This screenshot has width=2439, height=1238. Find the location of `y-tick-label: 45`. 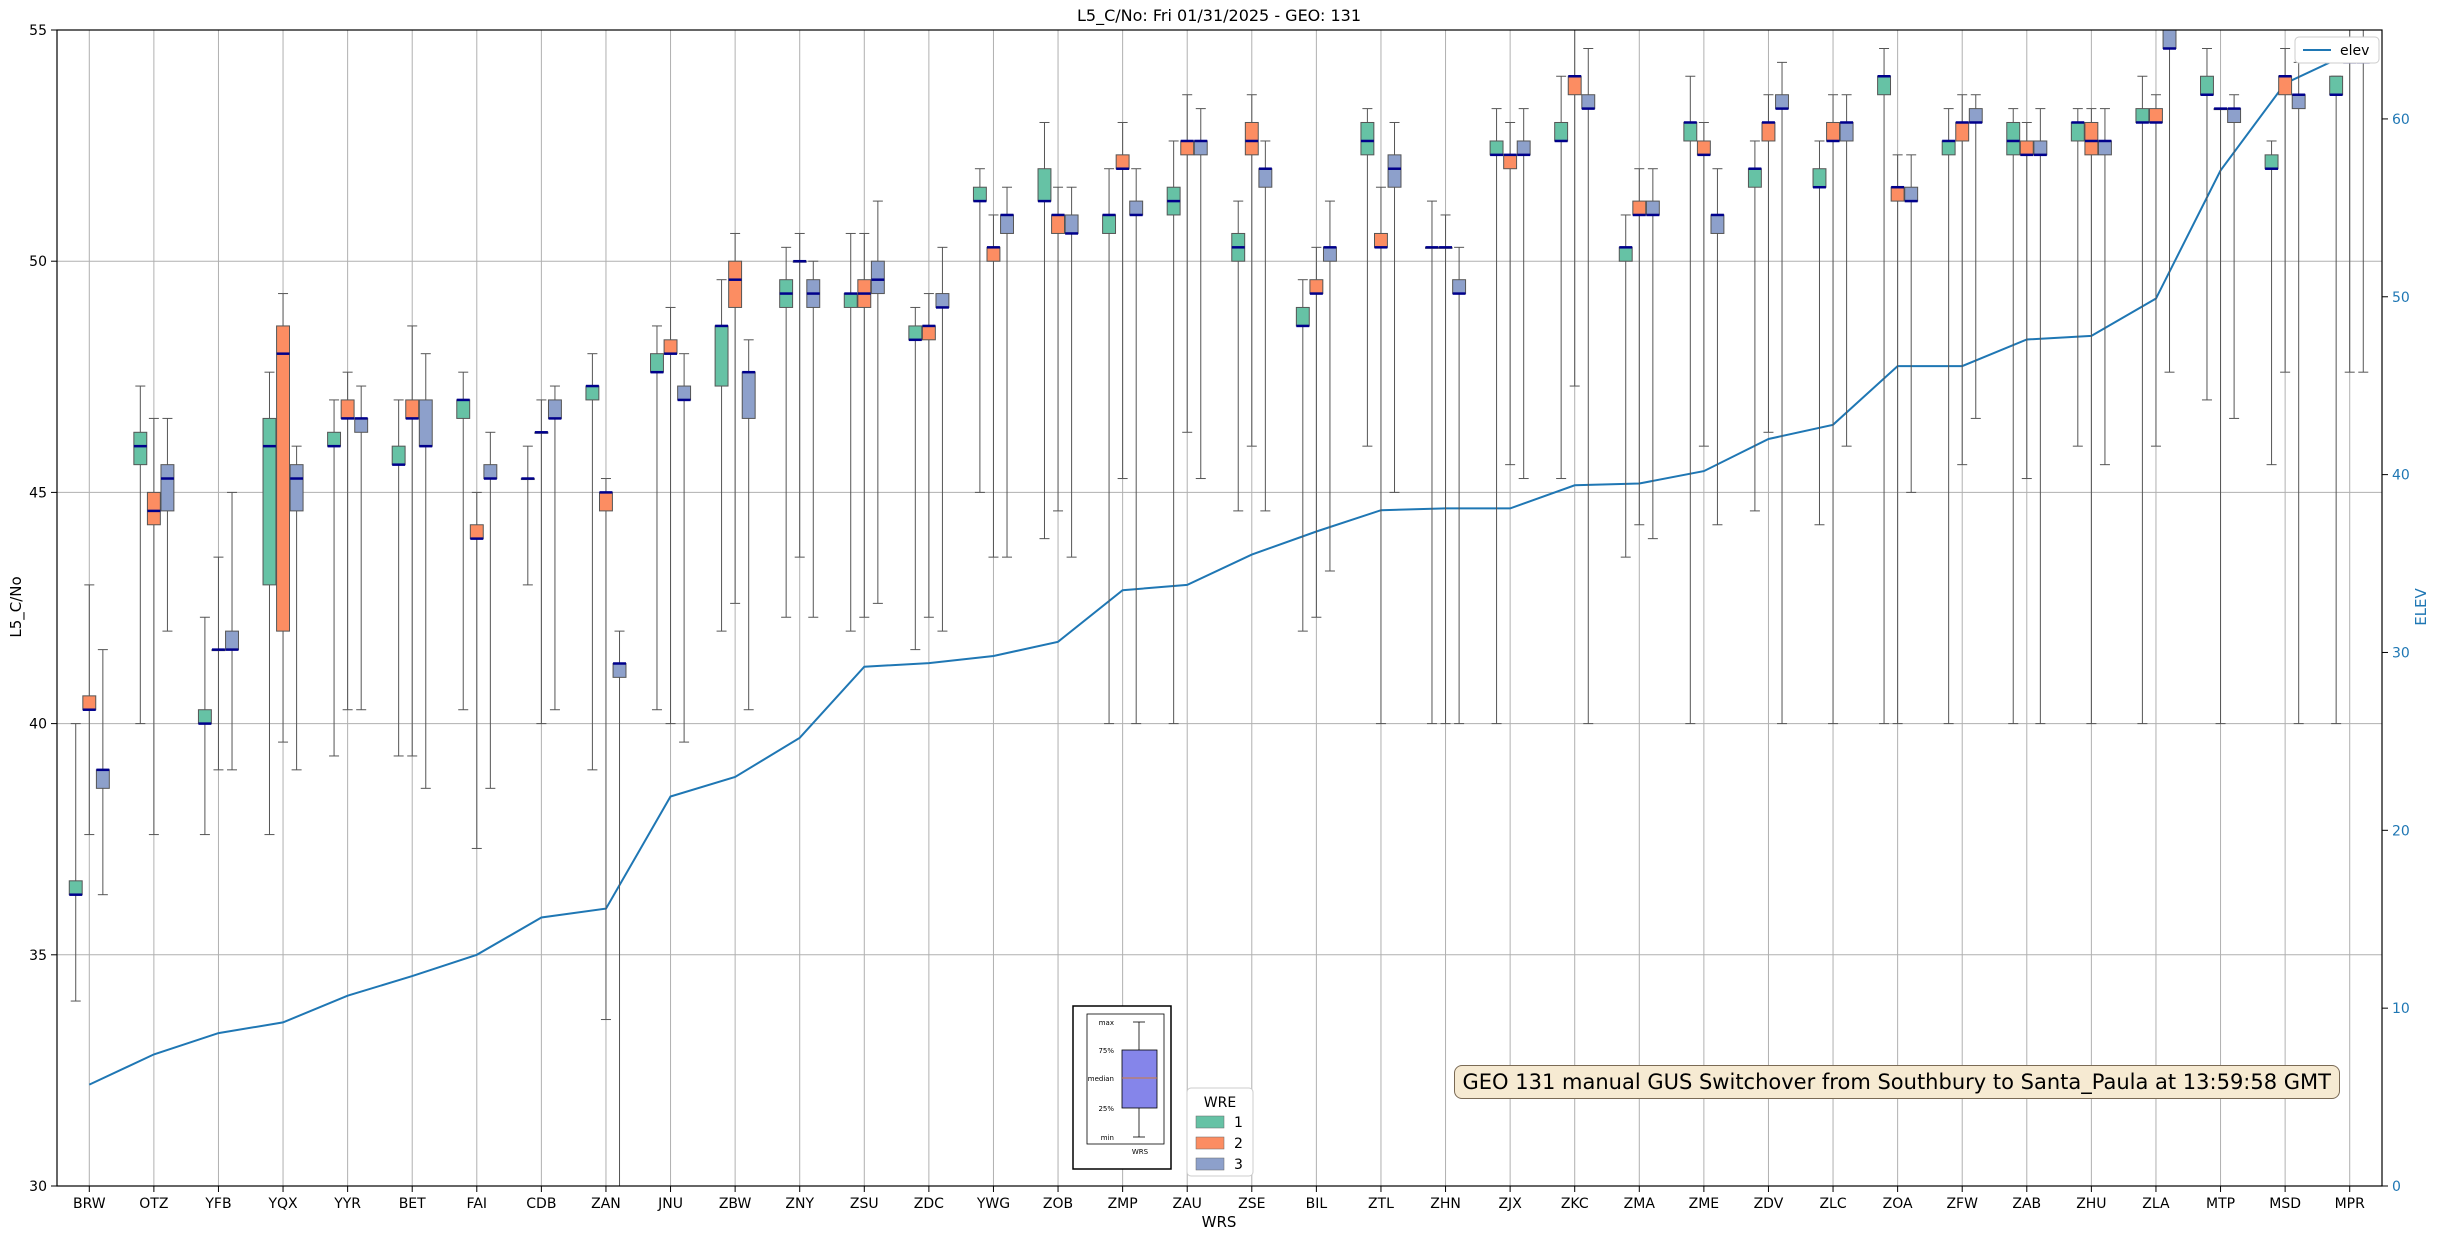

y-tick-label: 45 is located at coordinates (38, 493).